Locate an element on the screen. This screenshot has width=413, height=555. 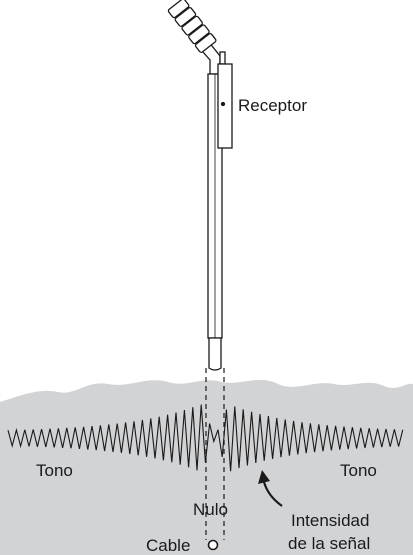
receiver-rod is located at coordinates (200, 185).